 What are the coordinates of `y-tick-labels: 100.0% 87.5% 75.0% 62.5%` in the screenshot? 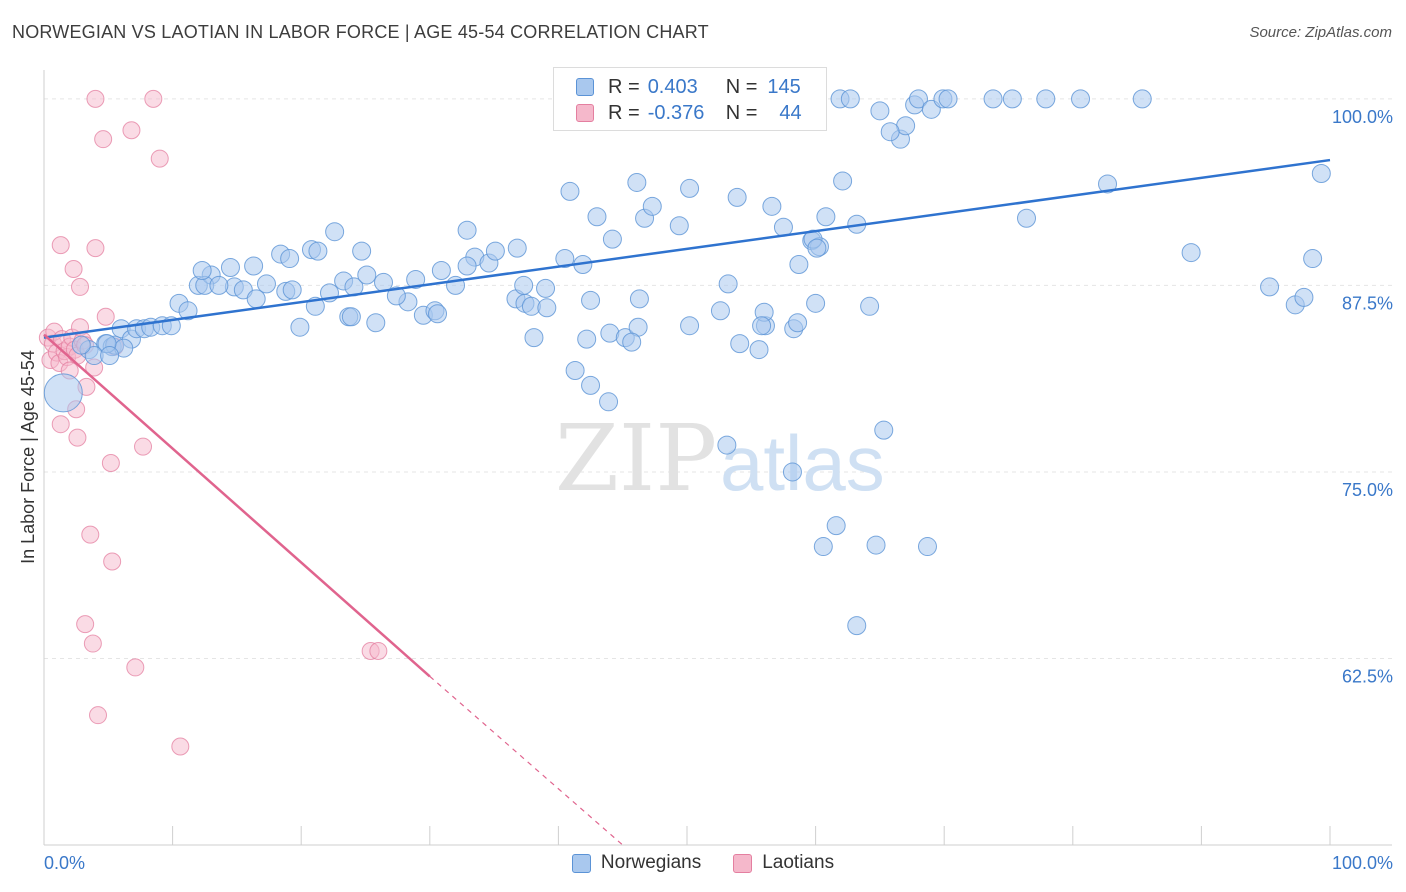 It's located at (1362, 397).